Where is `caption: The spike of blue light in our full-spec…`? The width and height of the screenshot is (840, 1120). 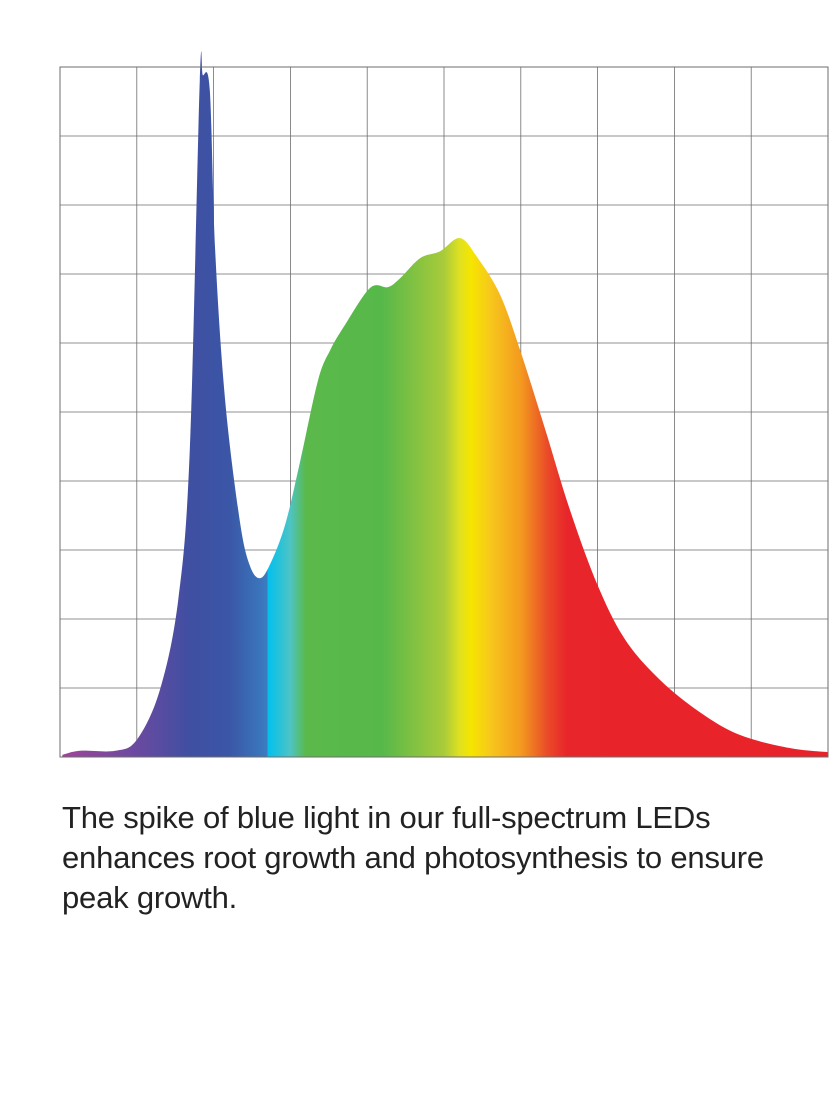
caption: The spike of blue light in our full-spec… is located at coordinates (413, 857).